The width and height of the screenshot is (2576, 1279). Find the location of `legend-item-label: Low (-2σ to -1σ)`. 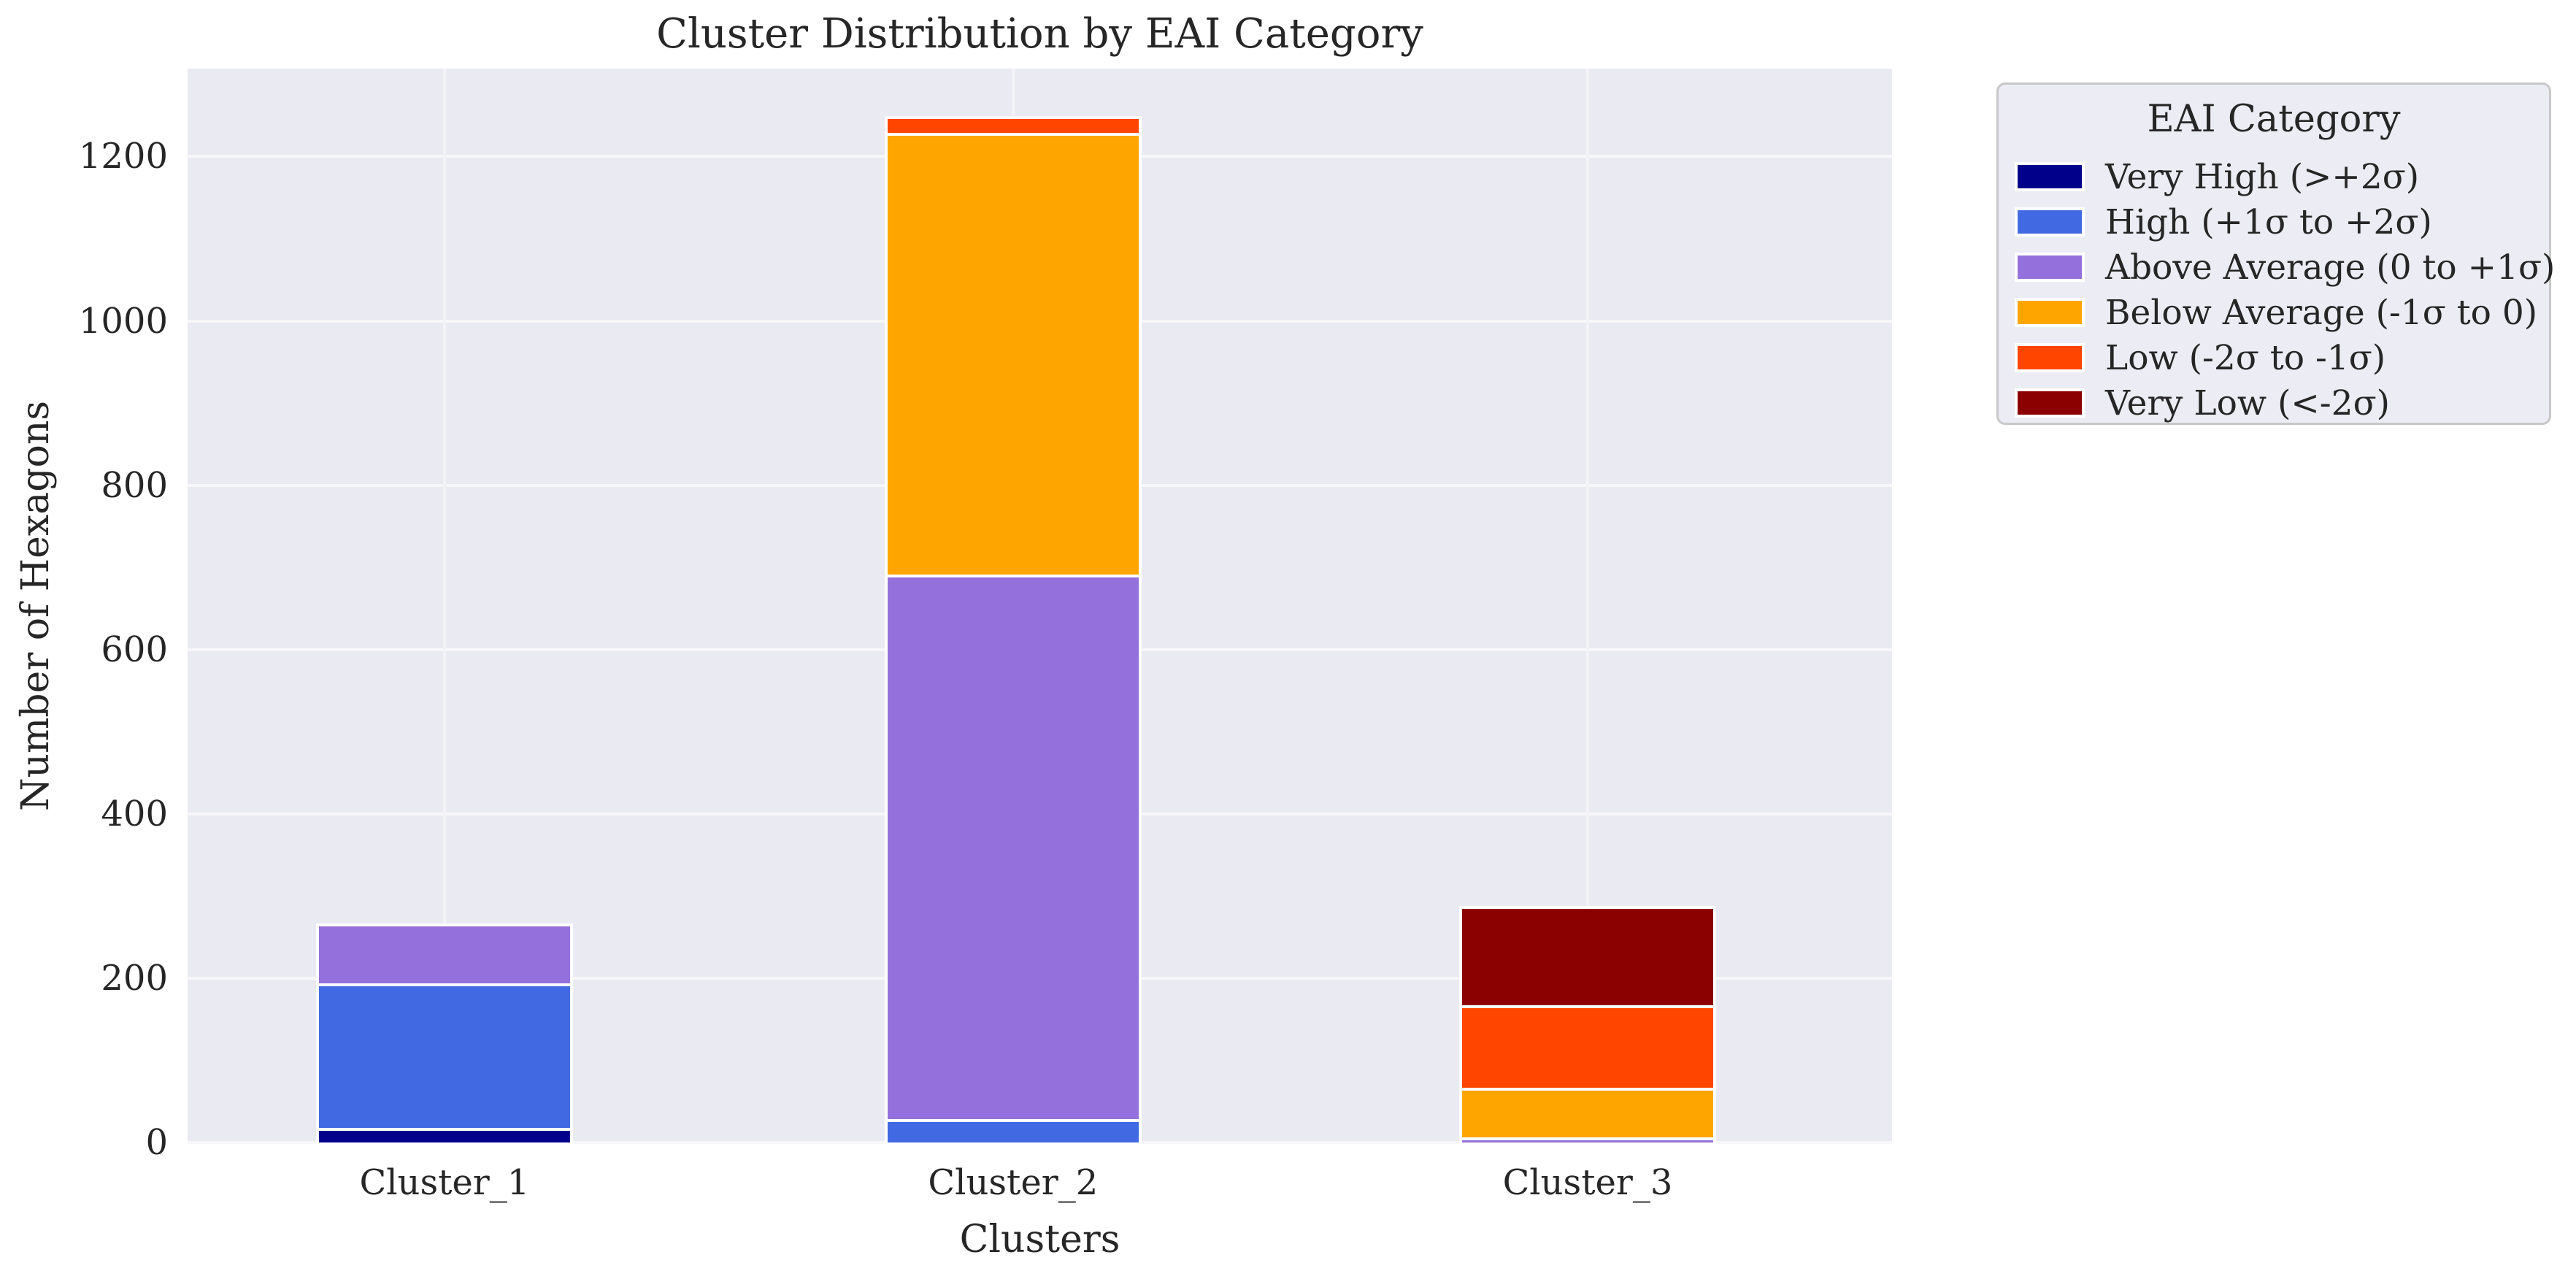

legend-item-label: Low (-2σ to -1σ) is located at coordinates (2245, 358).